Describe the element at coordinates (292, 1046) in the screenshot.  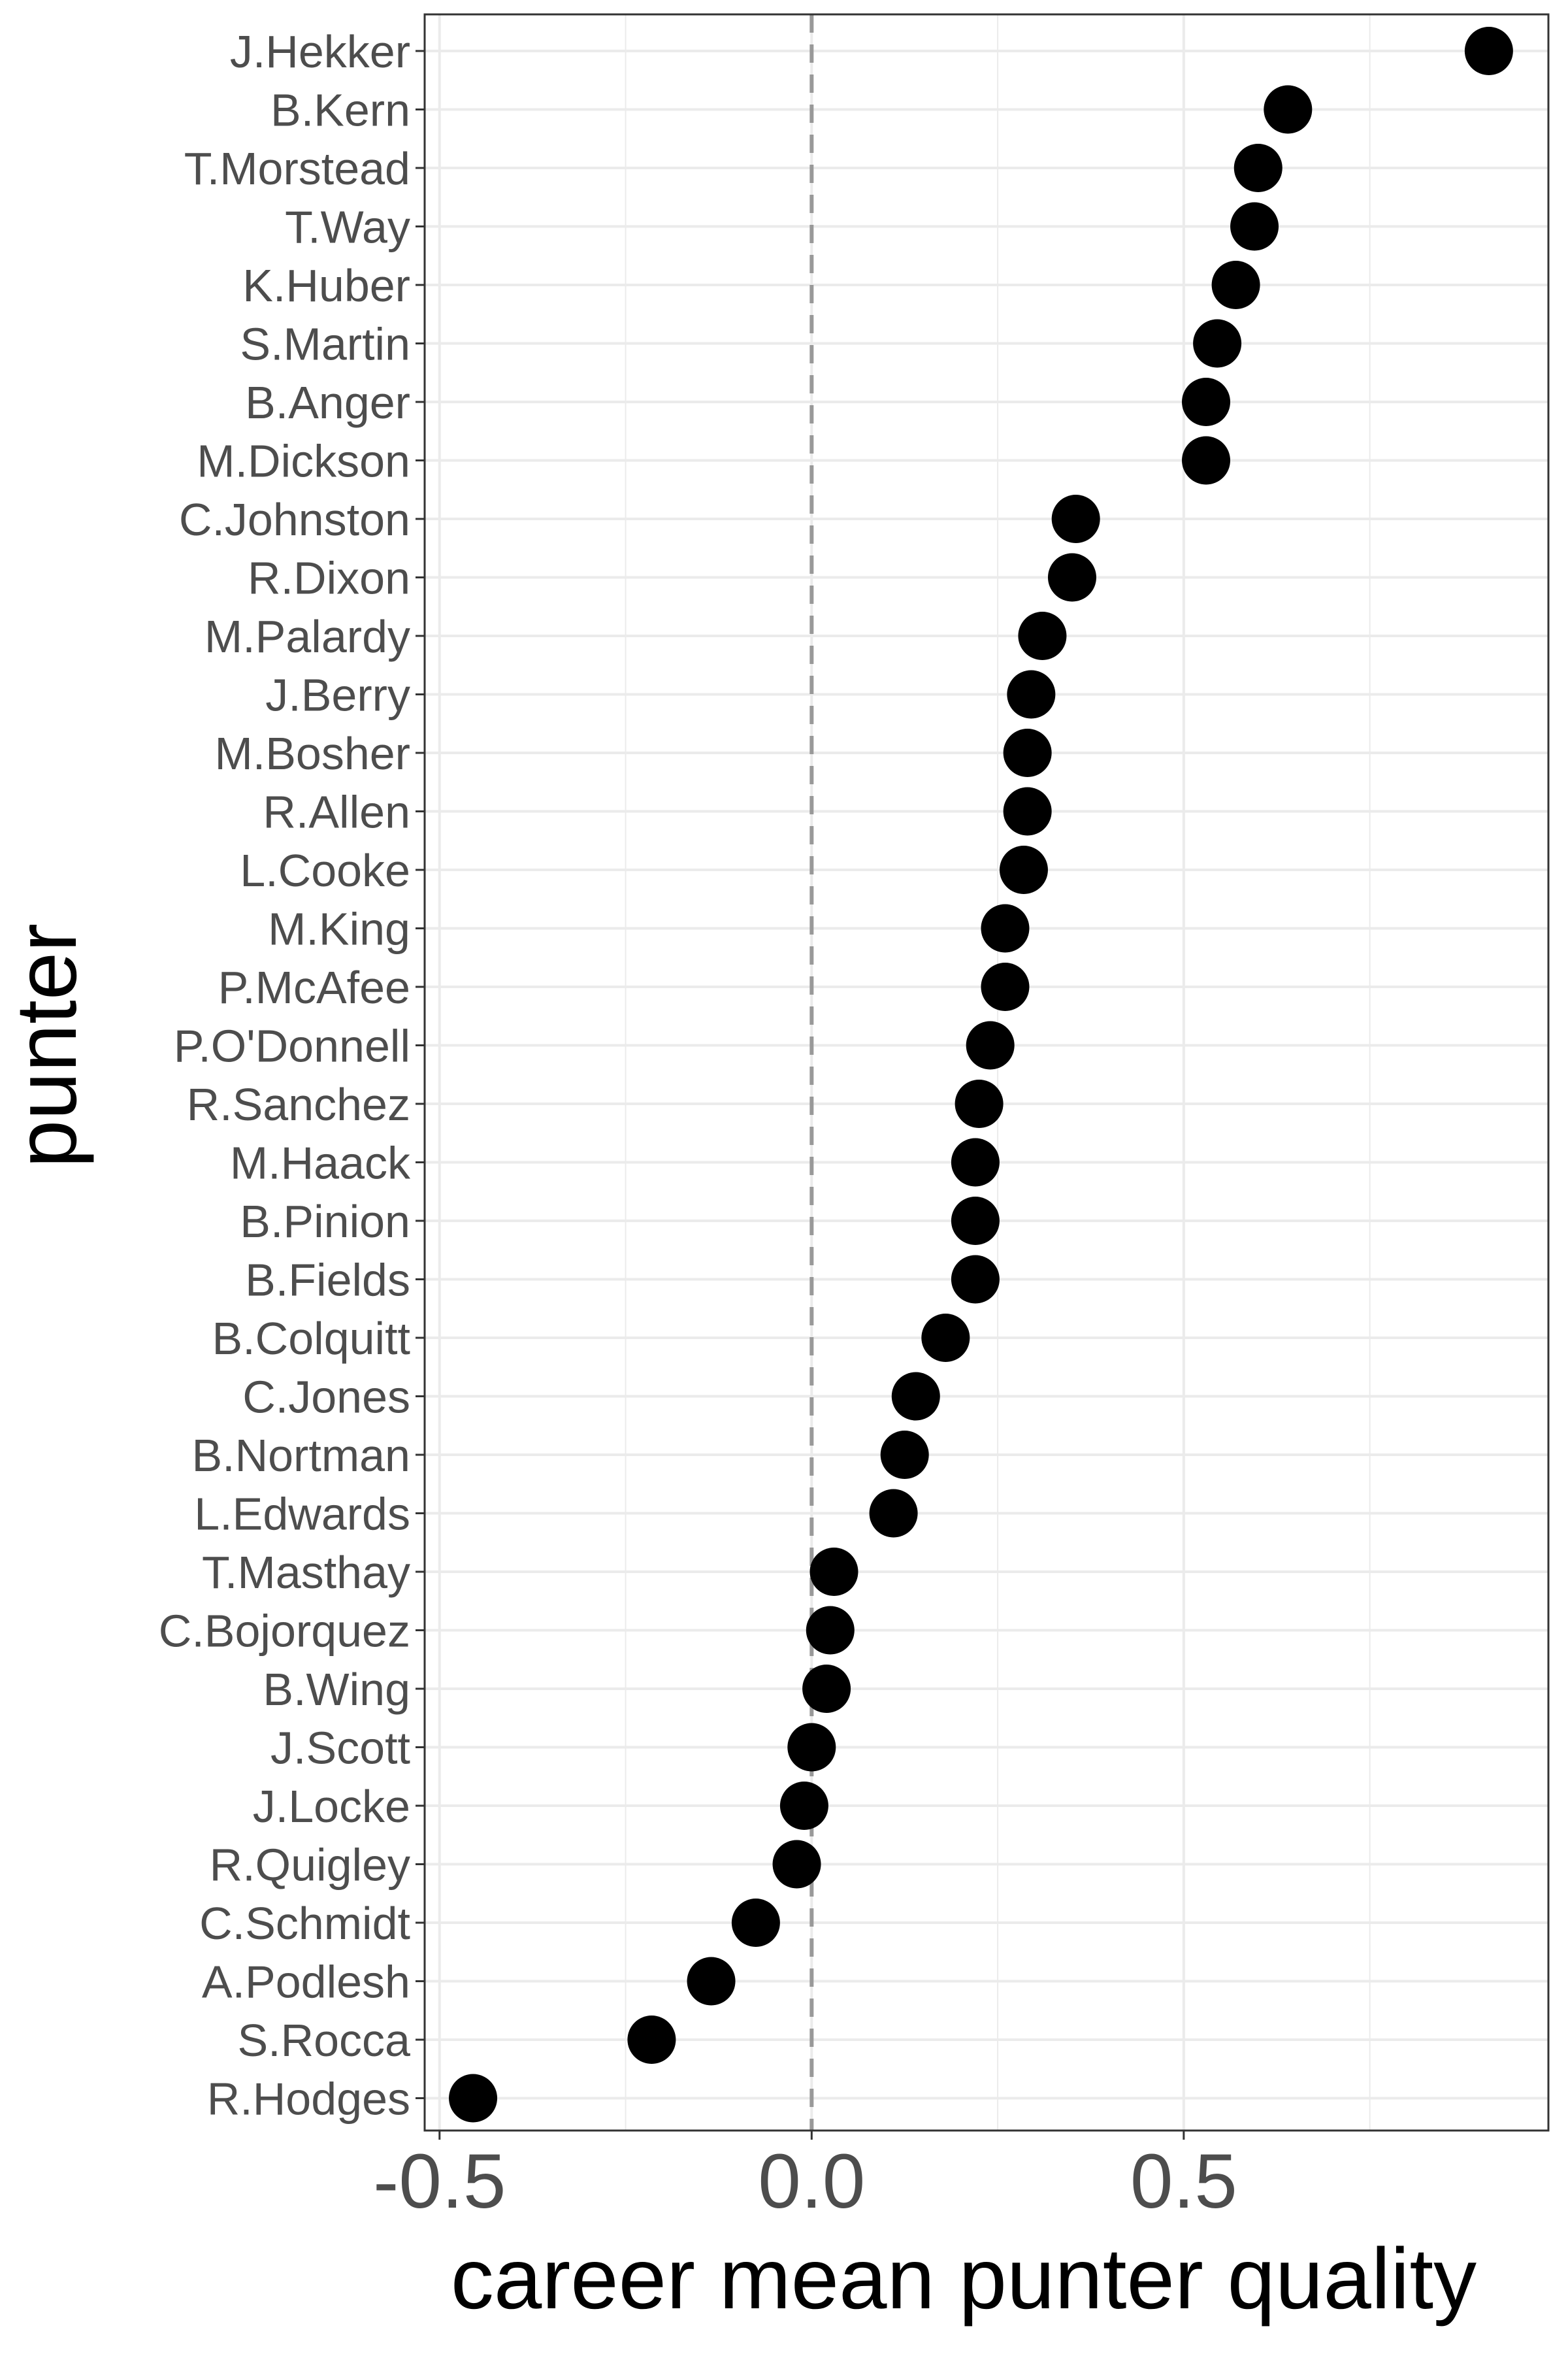
I see `y-tick-label: P.O'Donnell` at that location.